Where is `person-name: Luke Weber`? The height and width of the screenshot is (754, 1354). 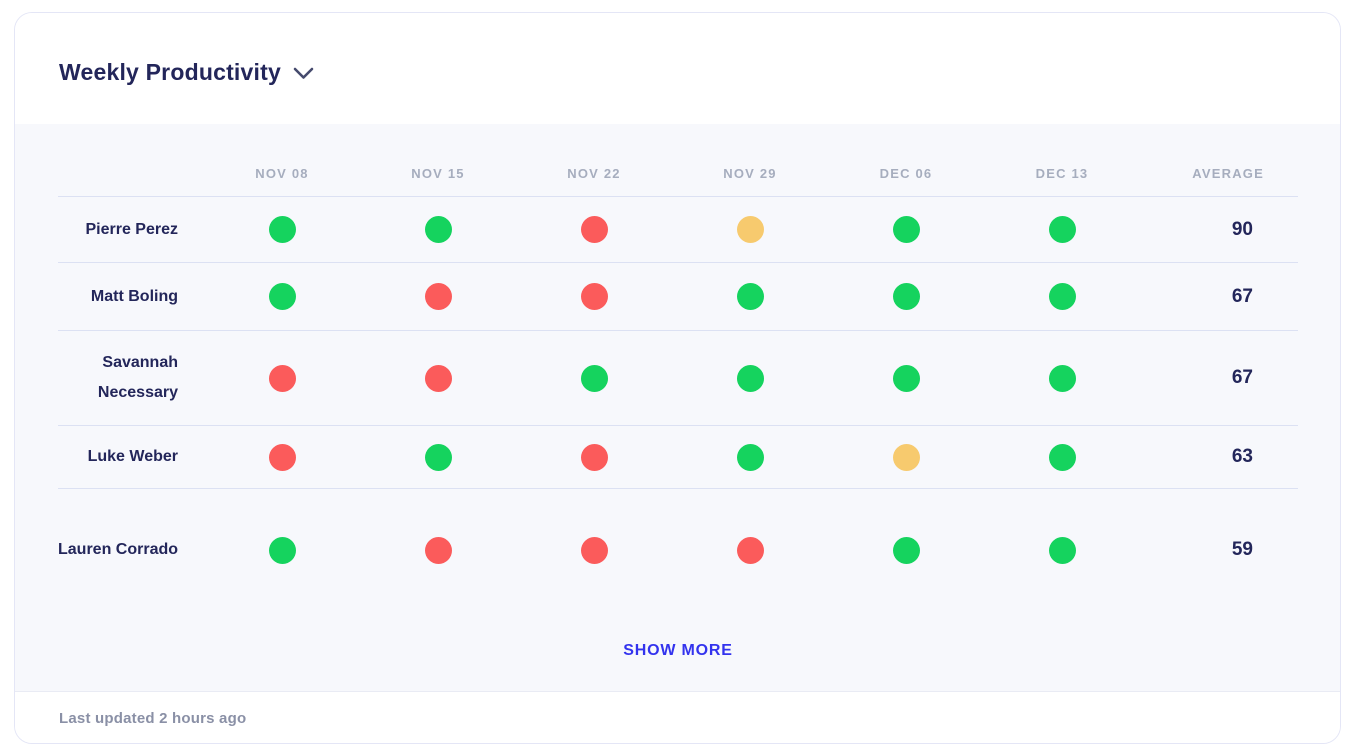
person-name: Luke Weber is located at coordinates (132, 456).